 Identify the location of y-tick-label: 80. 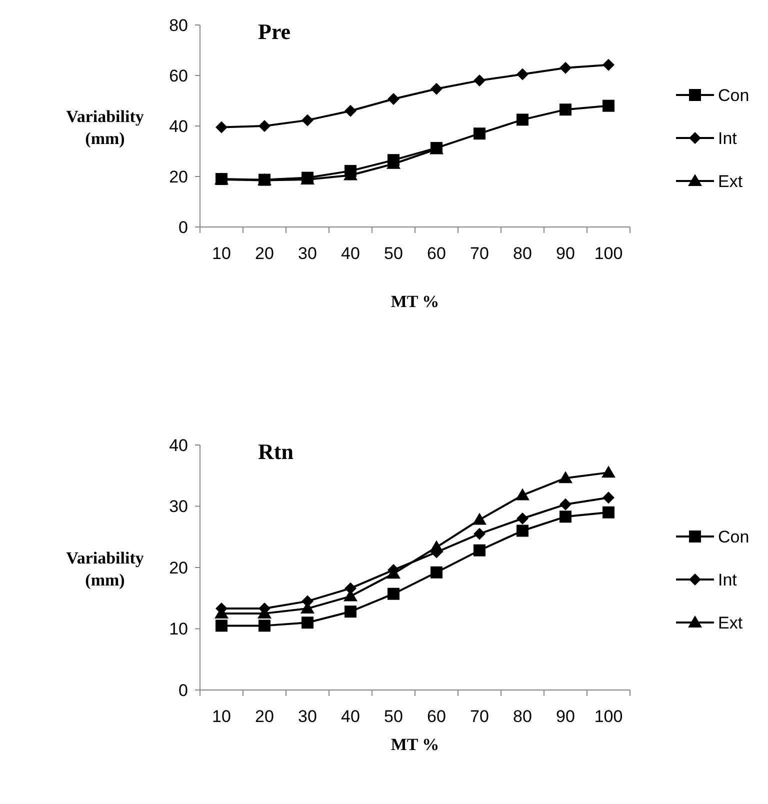
(178, 25).